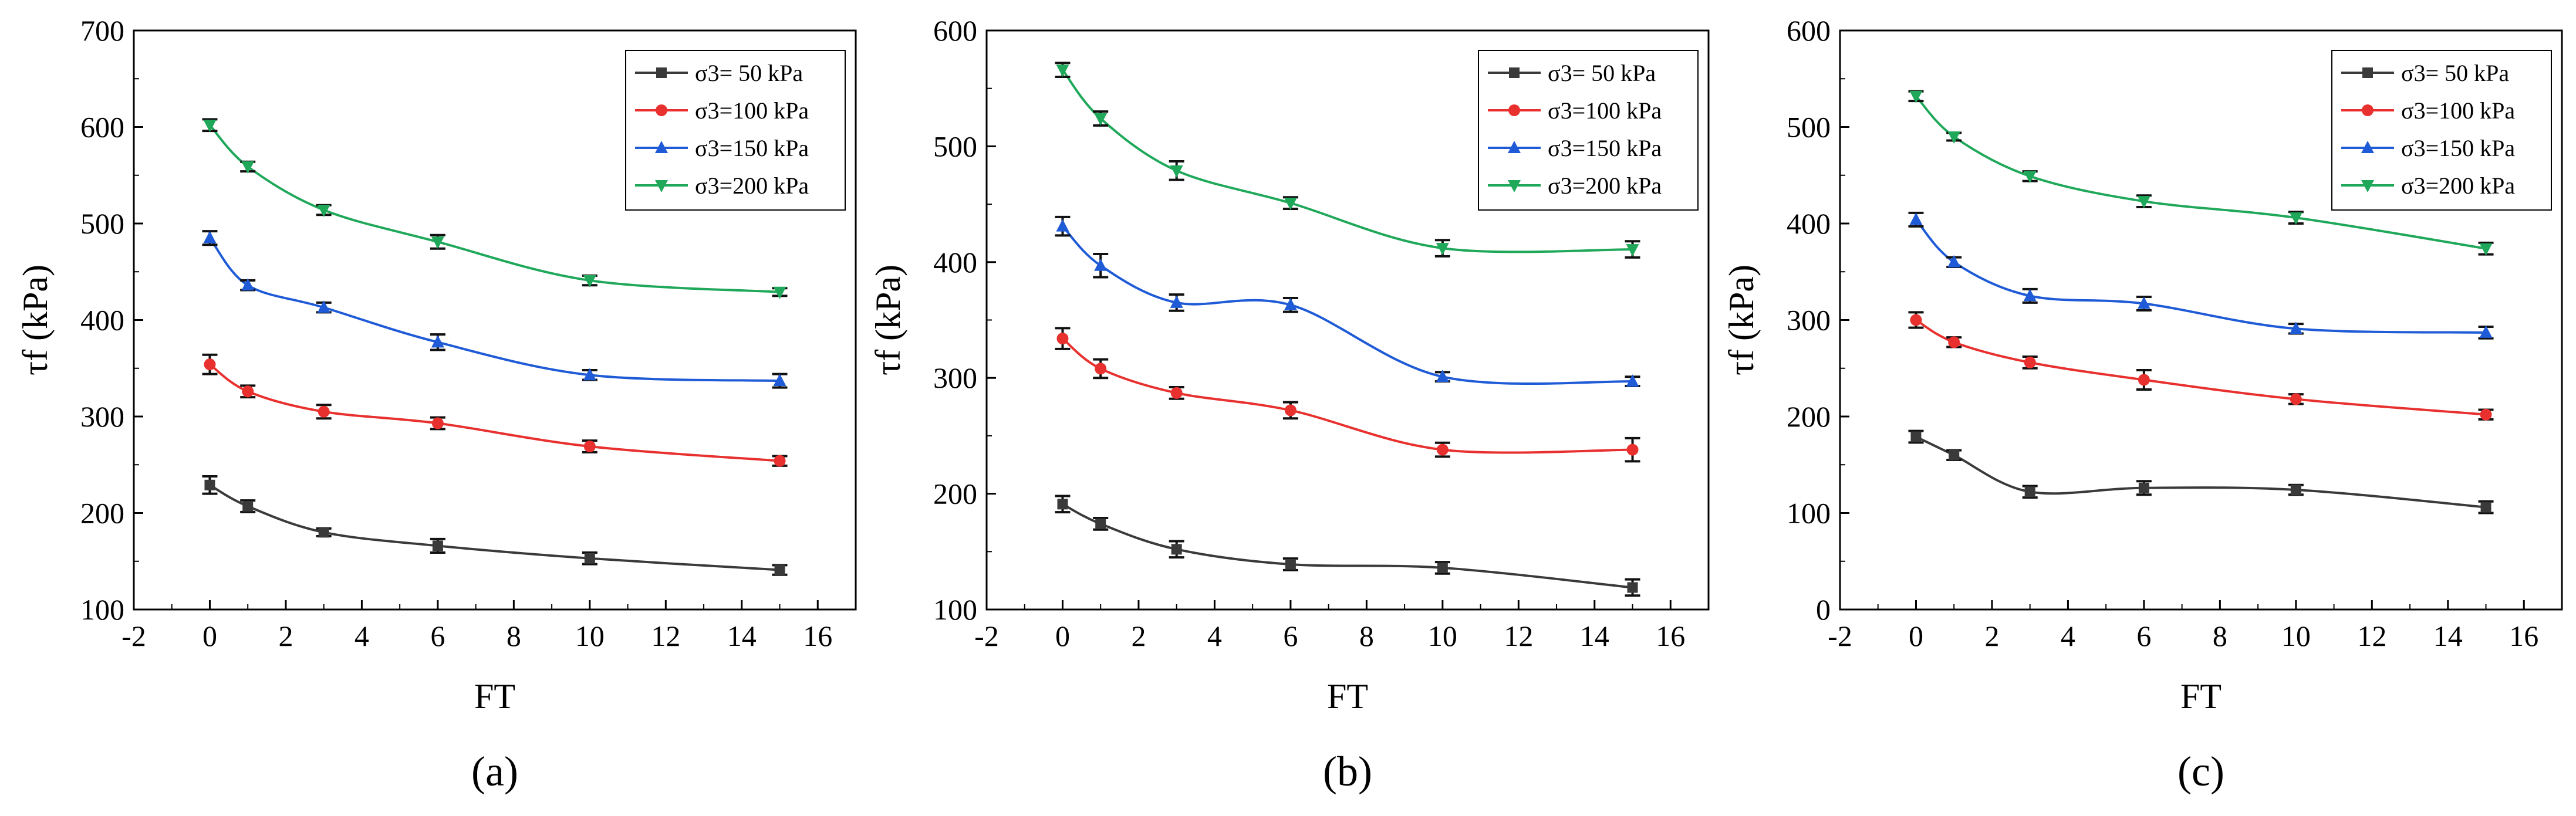  I want to click on legend: σ3= 50 kPa σ3=100 kPa σ3=150 kPa σ3=200 kPa, so click(1588, 130).